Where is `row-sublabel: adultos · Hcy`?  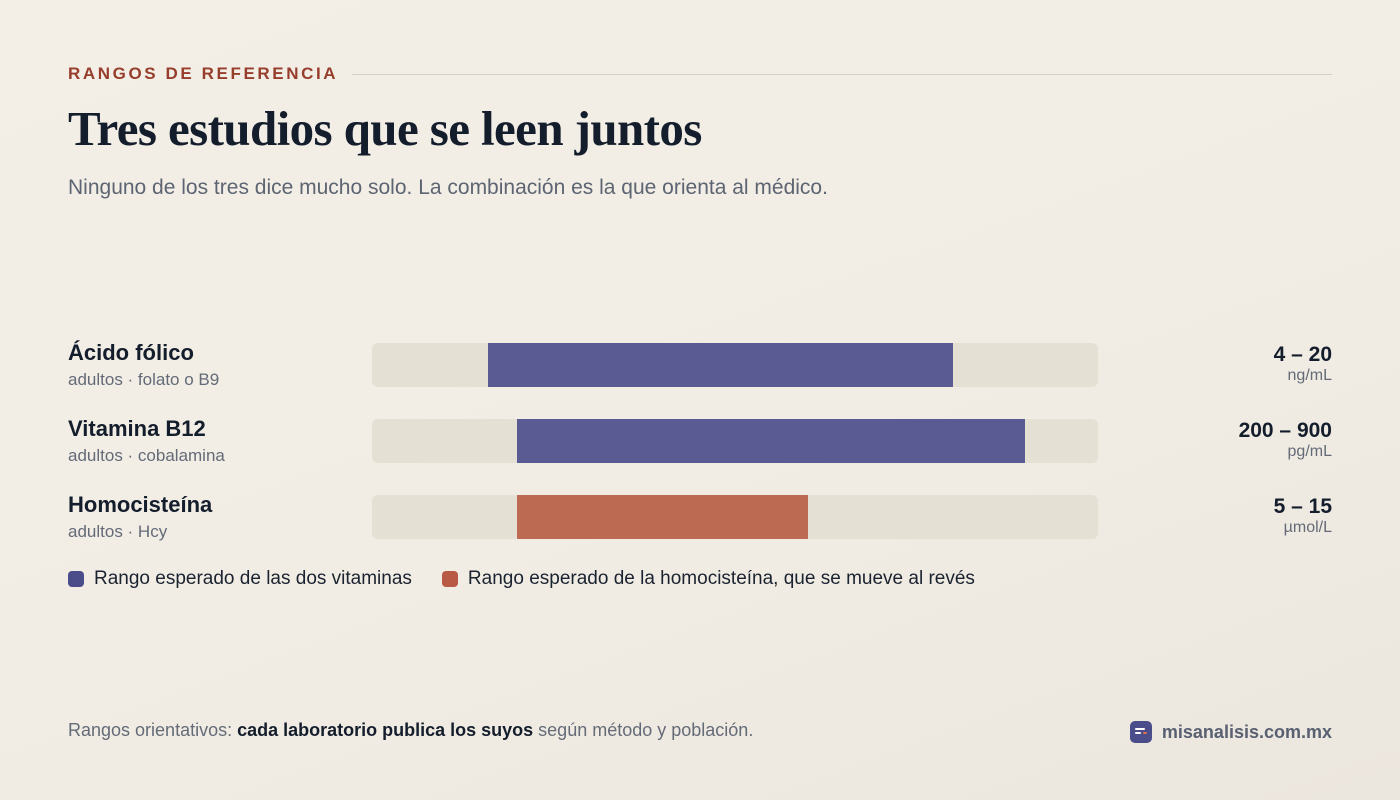 row-sublabel: adultos · Hcy is located at coordinates (118, 531).